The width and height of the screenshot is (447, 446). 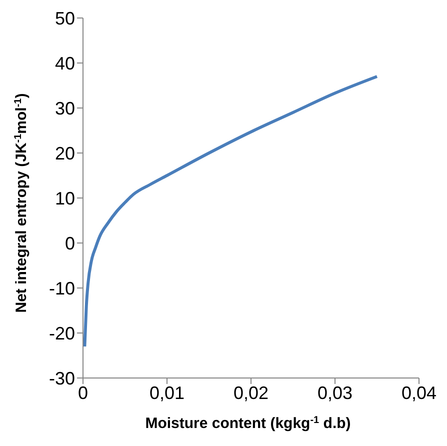 What do you see at coordinates (335, 392) in the screenshot?
I see `x-tick-label: 0,03` at bounding box center [335, 392].